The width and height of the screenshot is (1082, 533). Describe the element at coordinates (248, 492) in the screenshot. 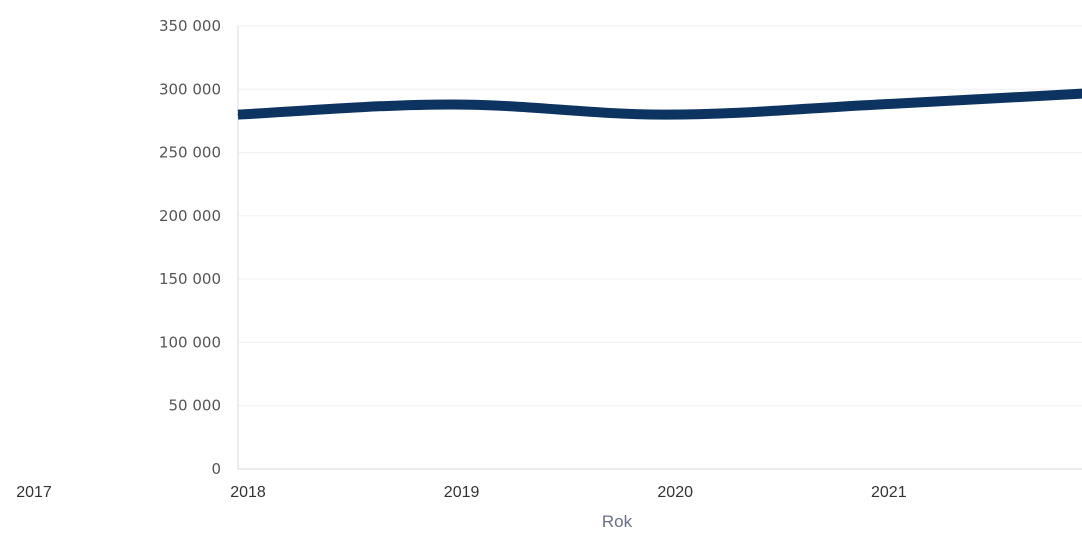

I see `x-tick-label: 2018` at that location.